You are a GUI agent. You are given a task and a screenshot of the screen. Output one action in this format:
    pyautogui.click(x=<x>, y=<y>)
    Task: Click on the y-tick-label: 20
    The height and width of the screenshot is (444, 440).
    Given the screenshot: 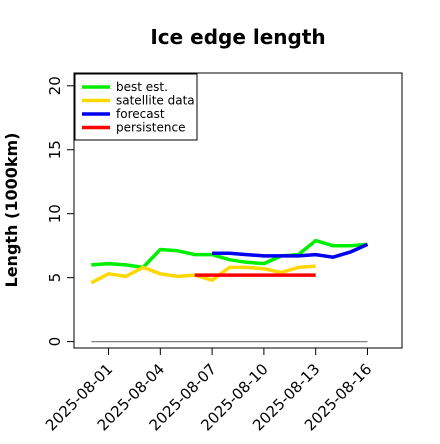 What is the action you would take?
    pyautogui.click(x=55, y=85)
    